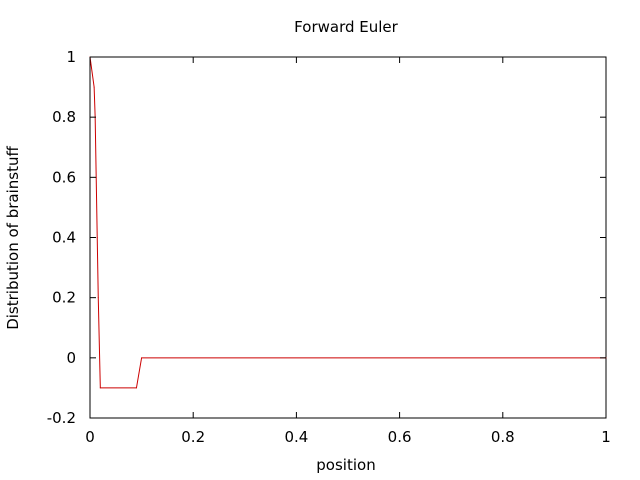 The height and width of the screenshot is (480, 640). Describe the element at coordinates (64, 177) in the screenshot. I see `y-tick-label: 0.6` at that location.